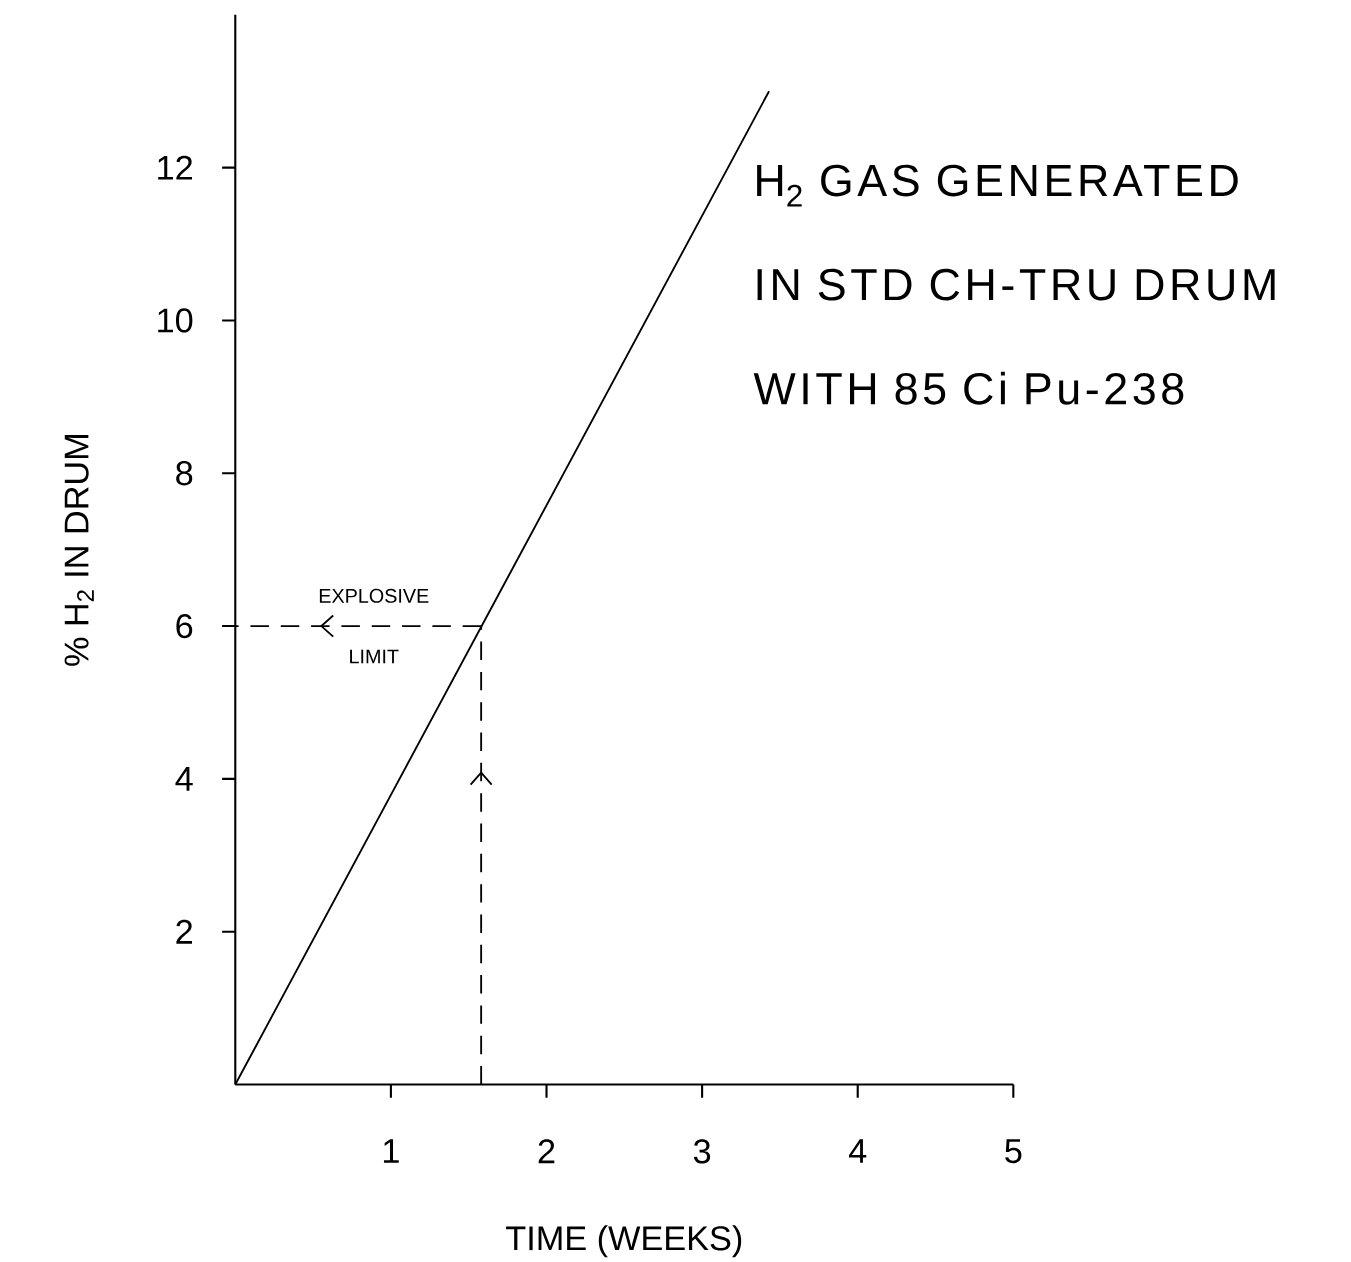  Describe the element at coordinates (624, 1241) in the screenshot. I see `x-axis-title: TIME (WEEKS)` at that location.